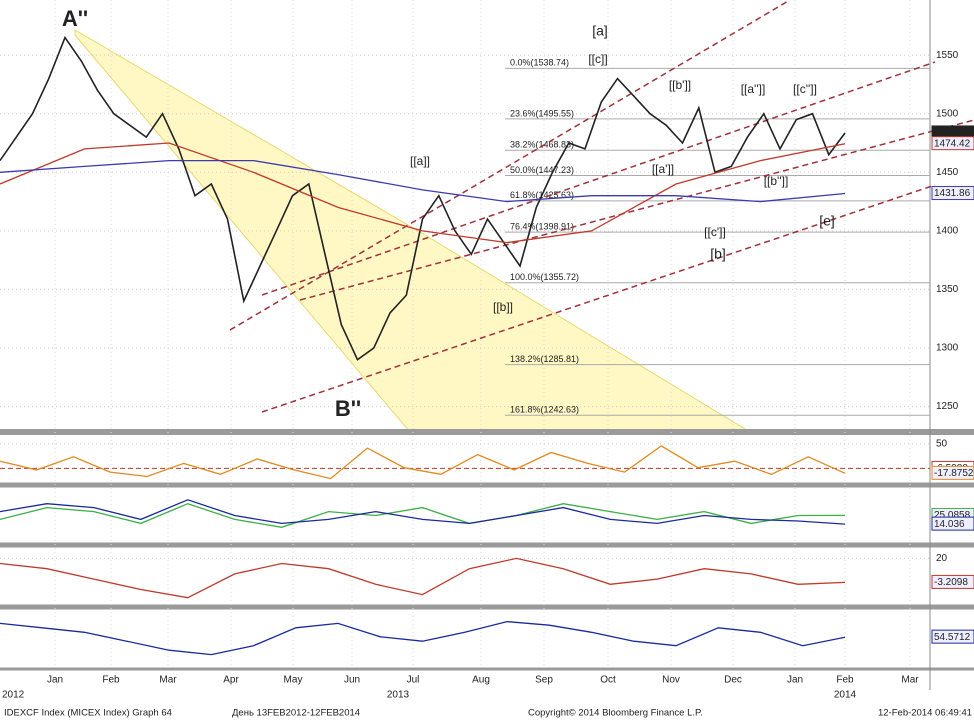  I want to click on value-label: -17.8752, so click(954, 473).